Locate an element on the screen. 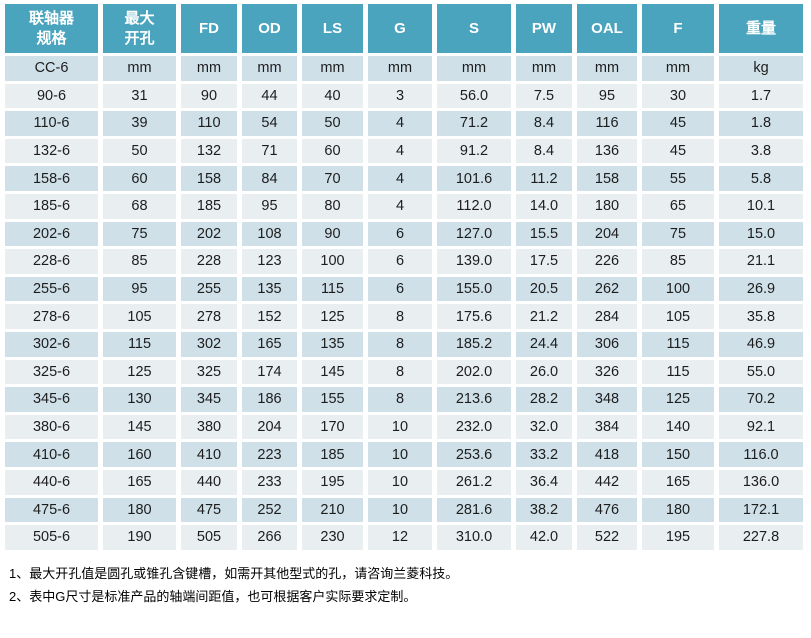 The width and height of the screenshot is (811, 638). cell-fd: 302 is located at coordinates (209, 344).